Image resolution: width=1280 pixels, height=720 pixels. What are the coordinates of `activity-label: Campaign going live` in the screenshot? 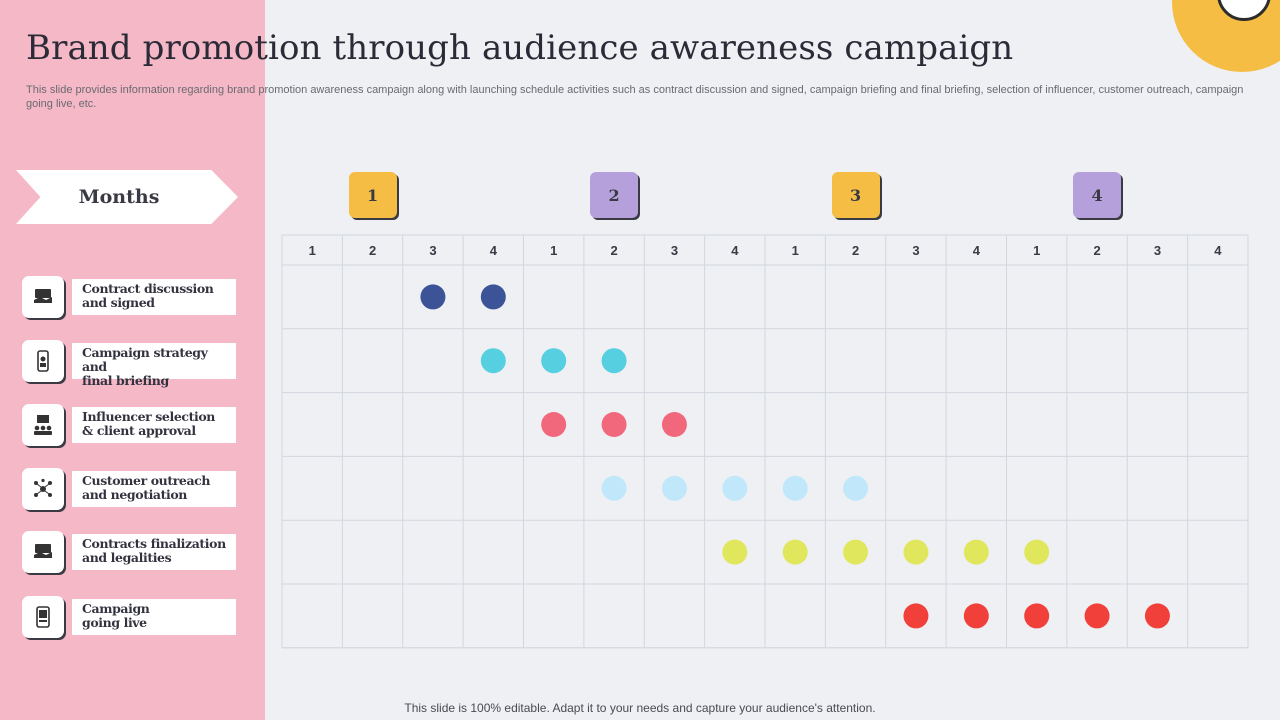 It's located at (154, 617).